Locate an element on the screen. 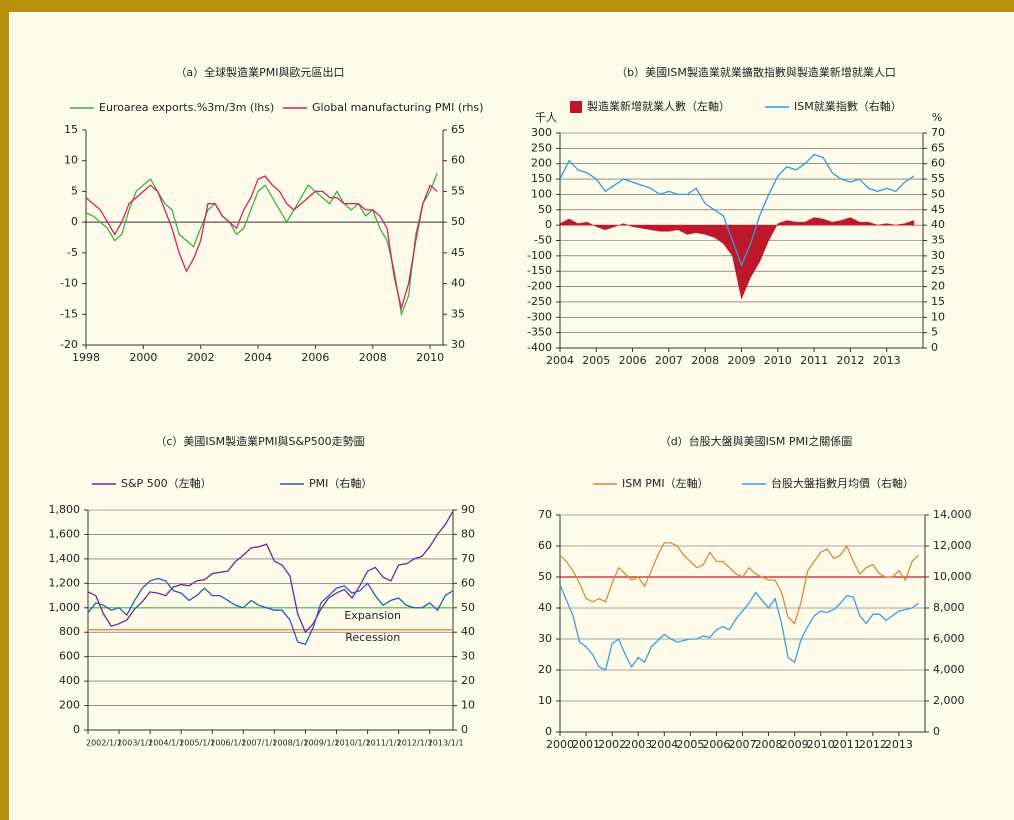 The height and width of the screenshot is (820, 1014). x-tick-label: 2002/1/1 is located at coordinates (104, 743).